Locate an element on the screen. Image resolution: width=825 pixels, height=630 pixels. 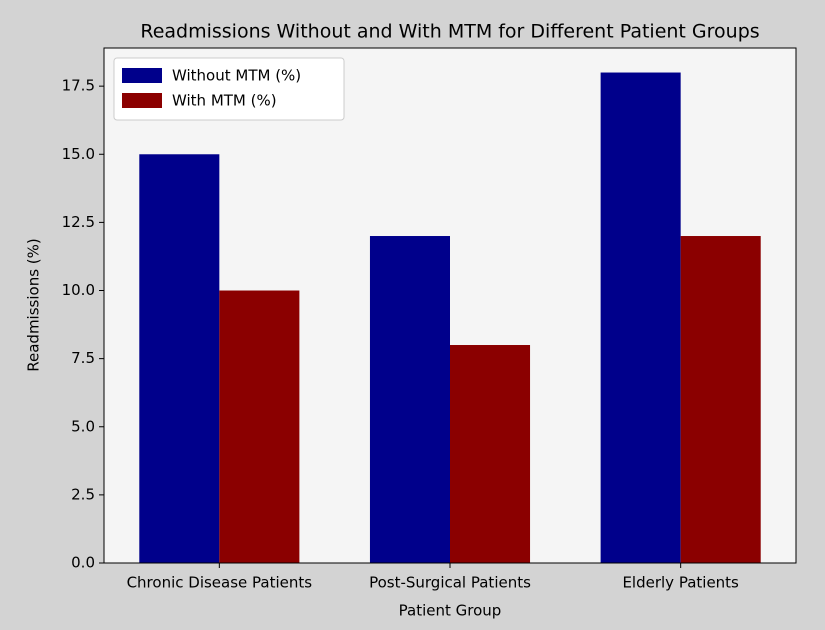
y-tick-label: 15.0 is located at coordinates (78, 154).